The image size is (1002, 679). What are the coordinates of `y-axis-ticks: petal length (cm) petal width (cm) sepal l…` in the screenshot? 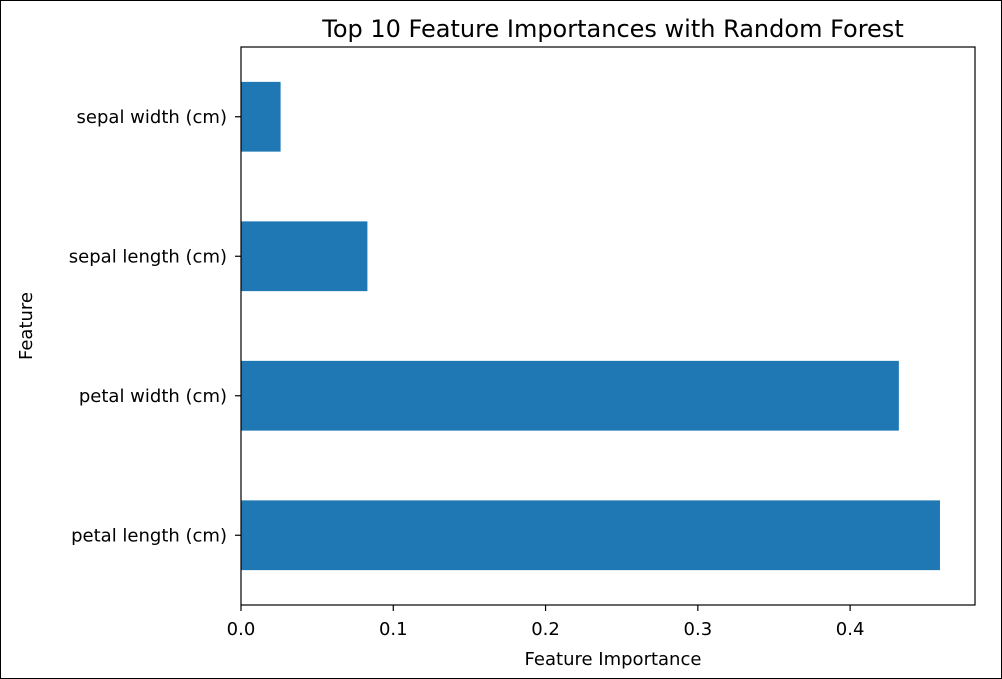 It's located at (155, 326).